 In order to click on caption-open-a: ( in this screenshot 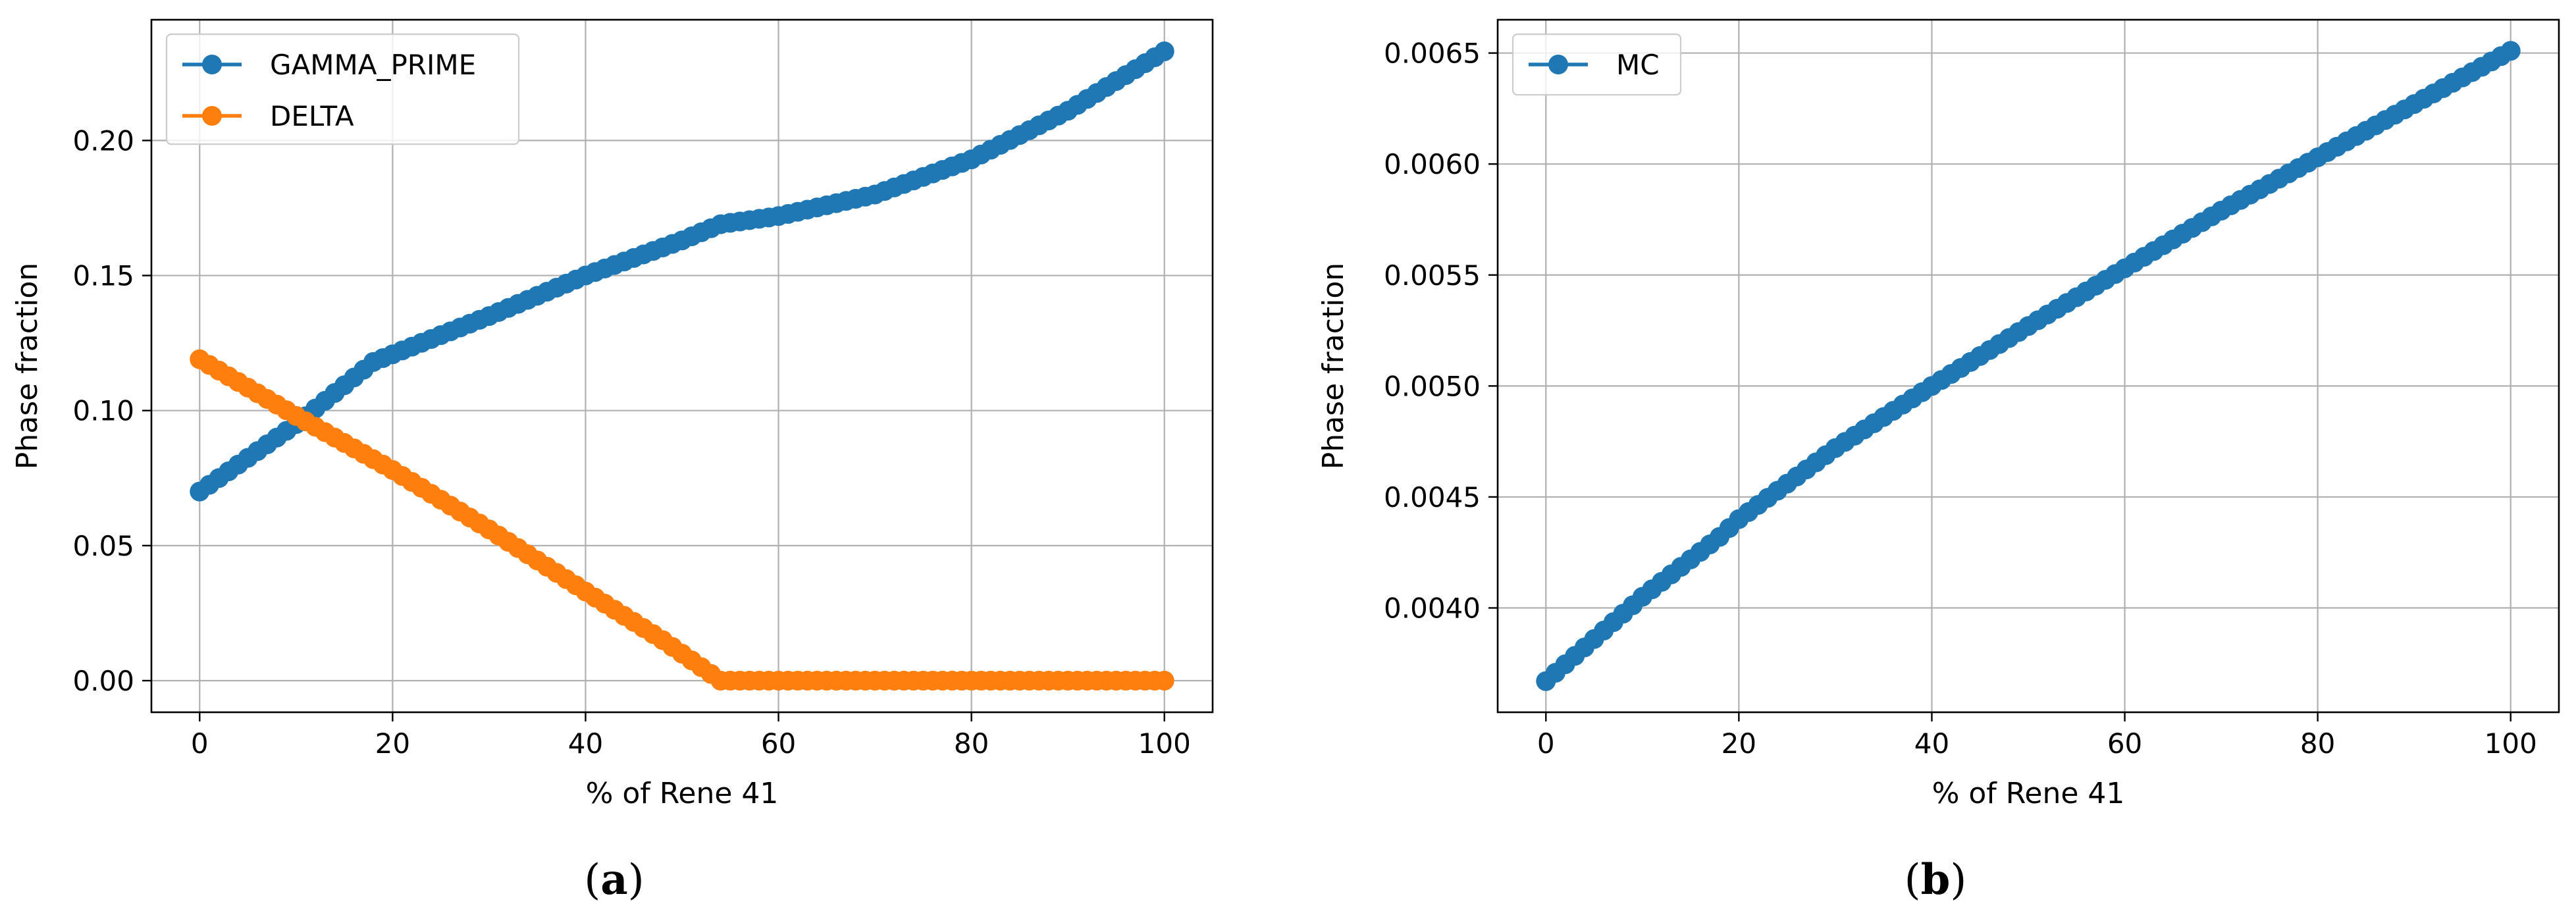, I will do `click(592, 880)`.